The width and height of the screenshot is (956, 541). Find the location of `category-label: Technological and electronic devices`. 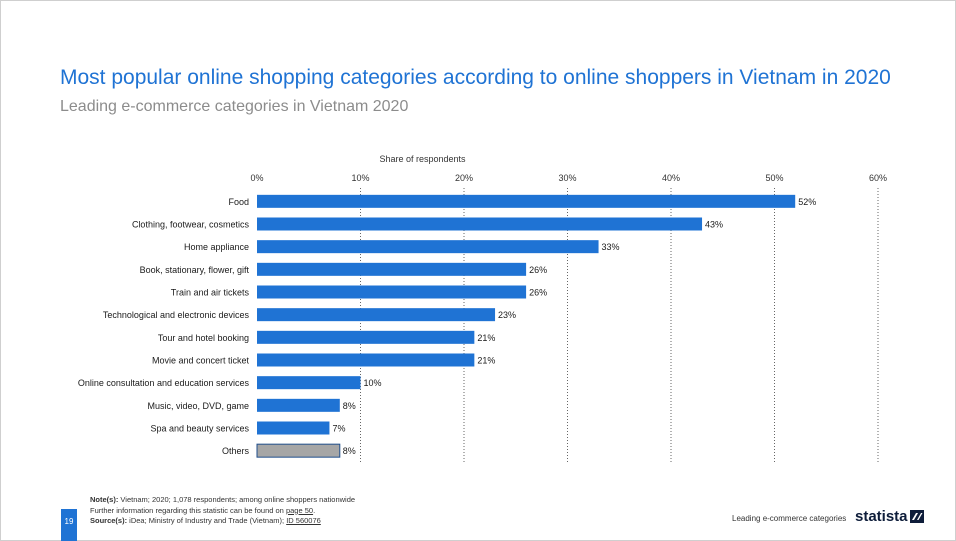

category-label: Technological and electronic devices is located at coordinates (176, 315).